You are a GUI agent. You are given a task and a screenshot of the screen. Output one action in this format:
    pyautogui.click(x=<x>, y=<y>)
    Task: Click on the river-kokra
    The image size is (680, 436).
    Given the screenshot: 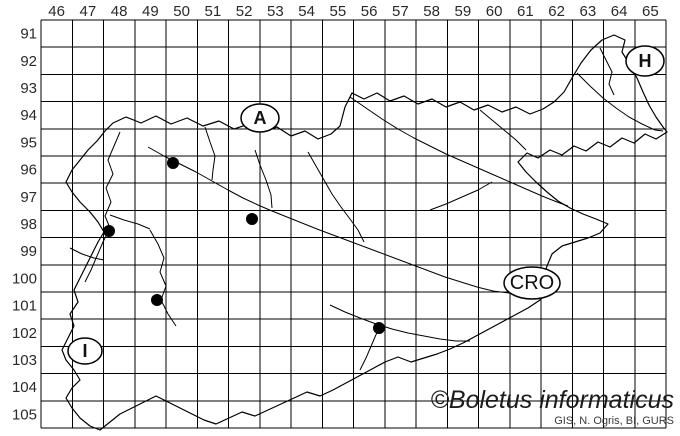 What is the action you would take?
    pyautogui.click(x=210, y=153)
    